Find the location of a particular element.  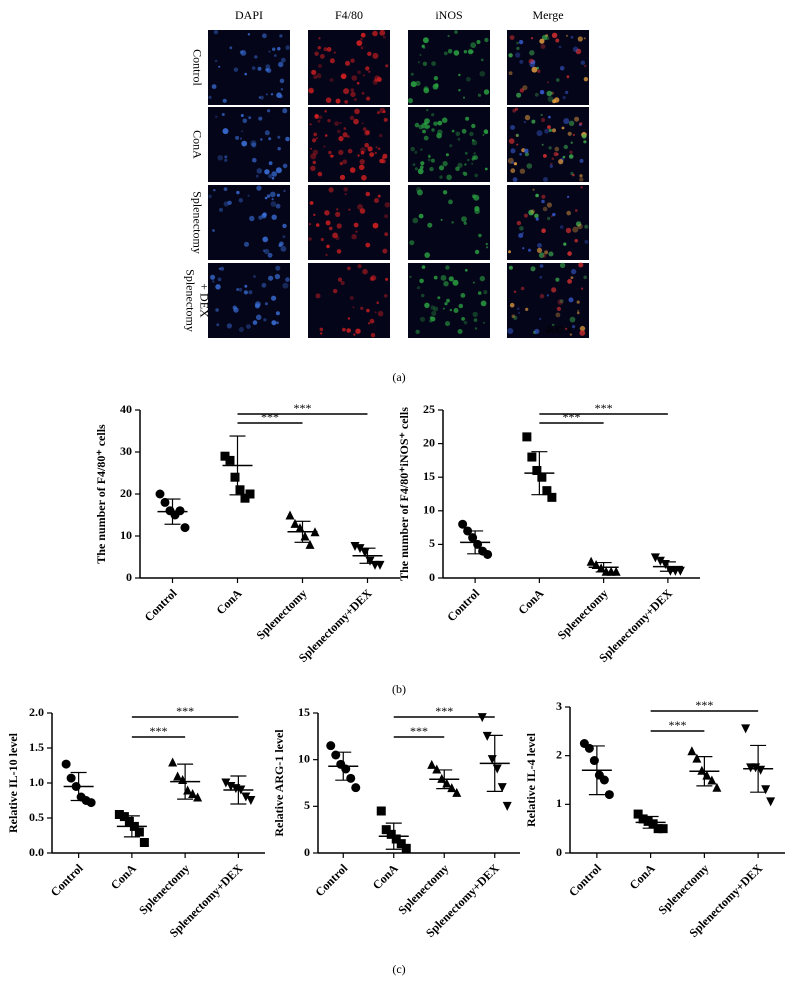

error-bar is located at coordinates (494, 763).